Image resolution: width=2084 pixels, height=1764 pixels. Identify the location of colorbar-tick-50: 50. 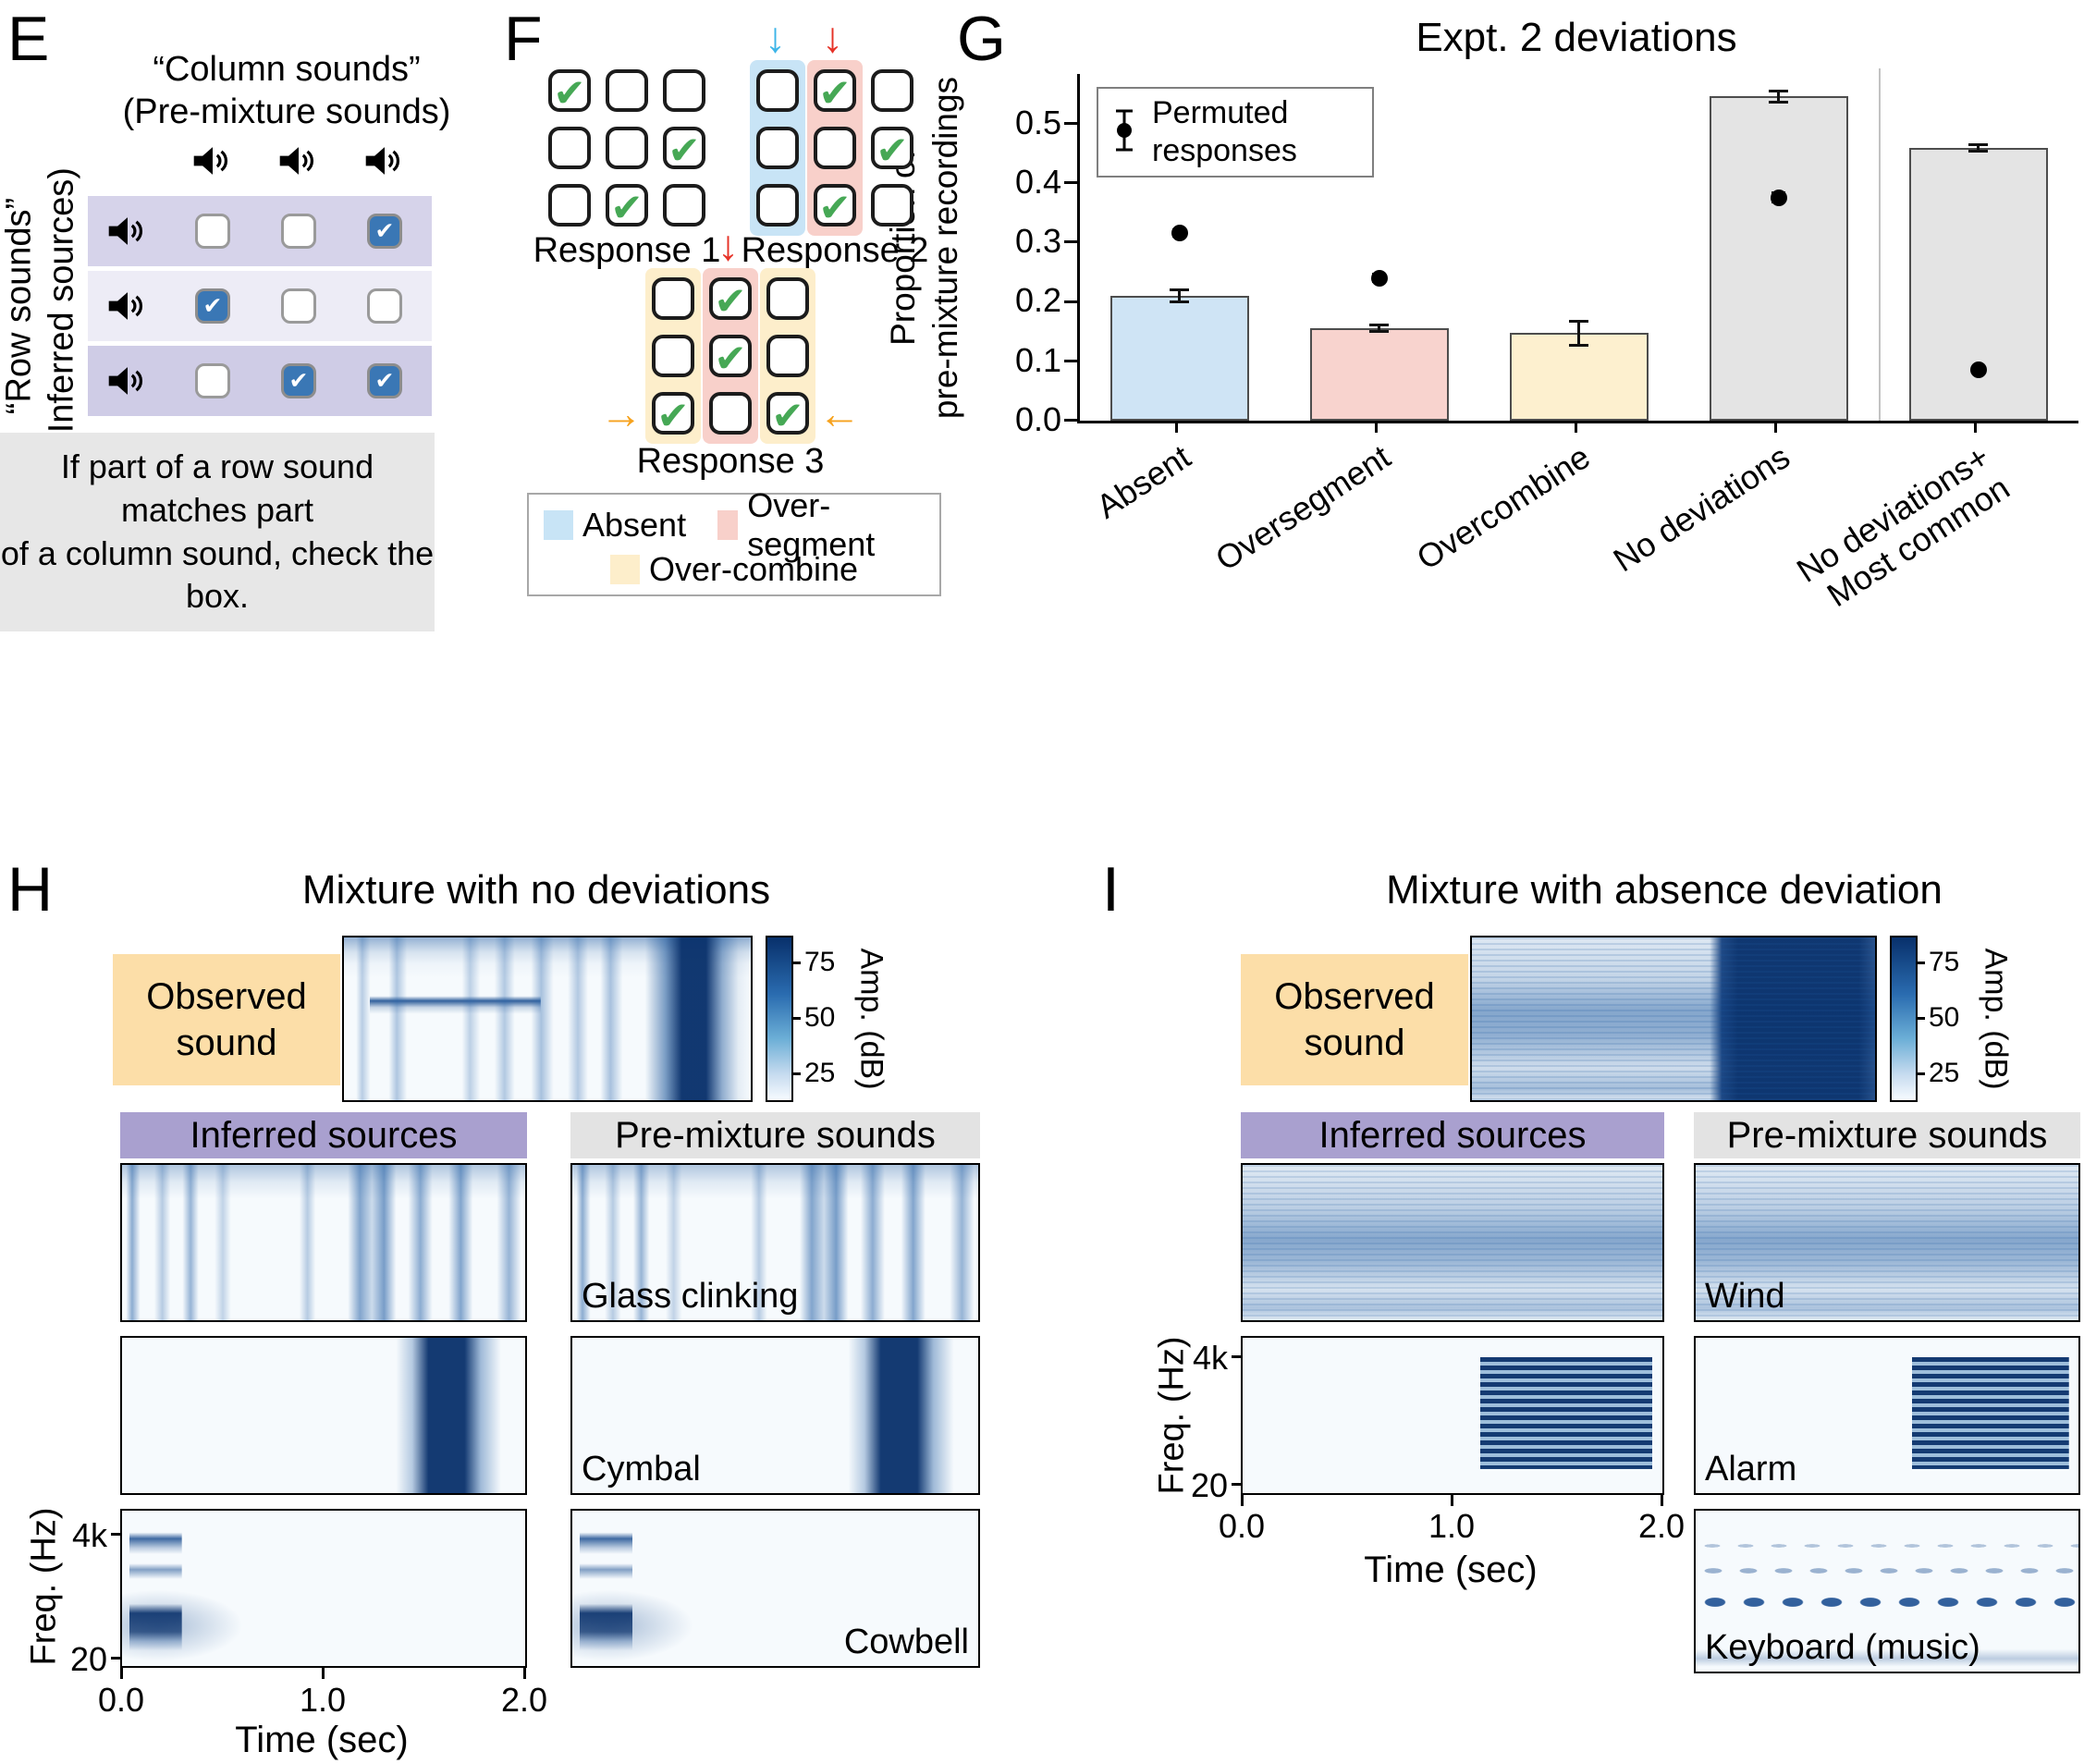
(1944, 1017).